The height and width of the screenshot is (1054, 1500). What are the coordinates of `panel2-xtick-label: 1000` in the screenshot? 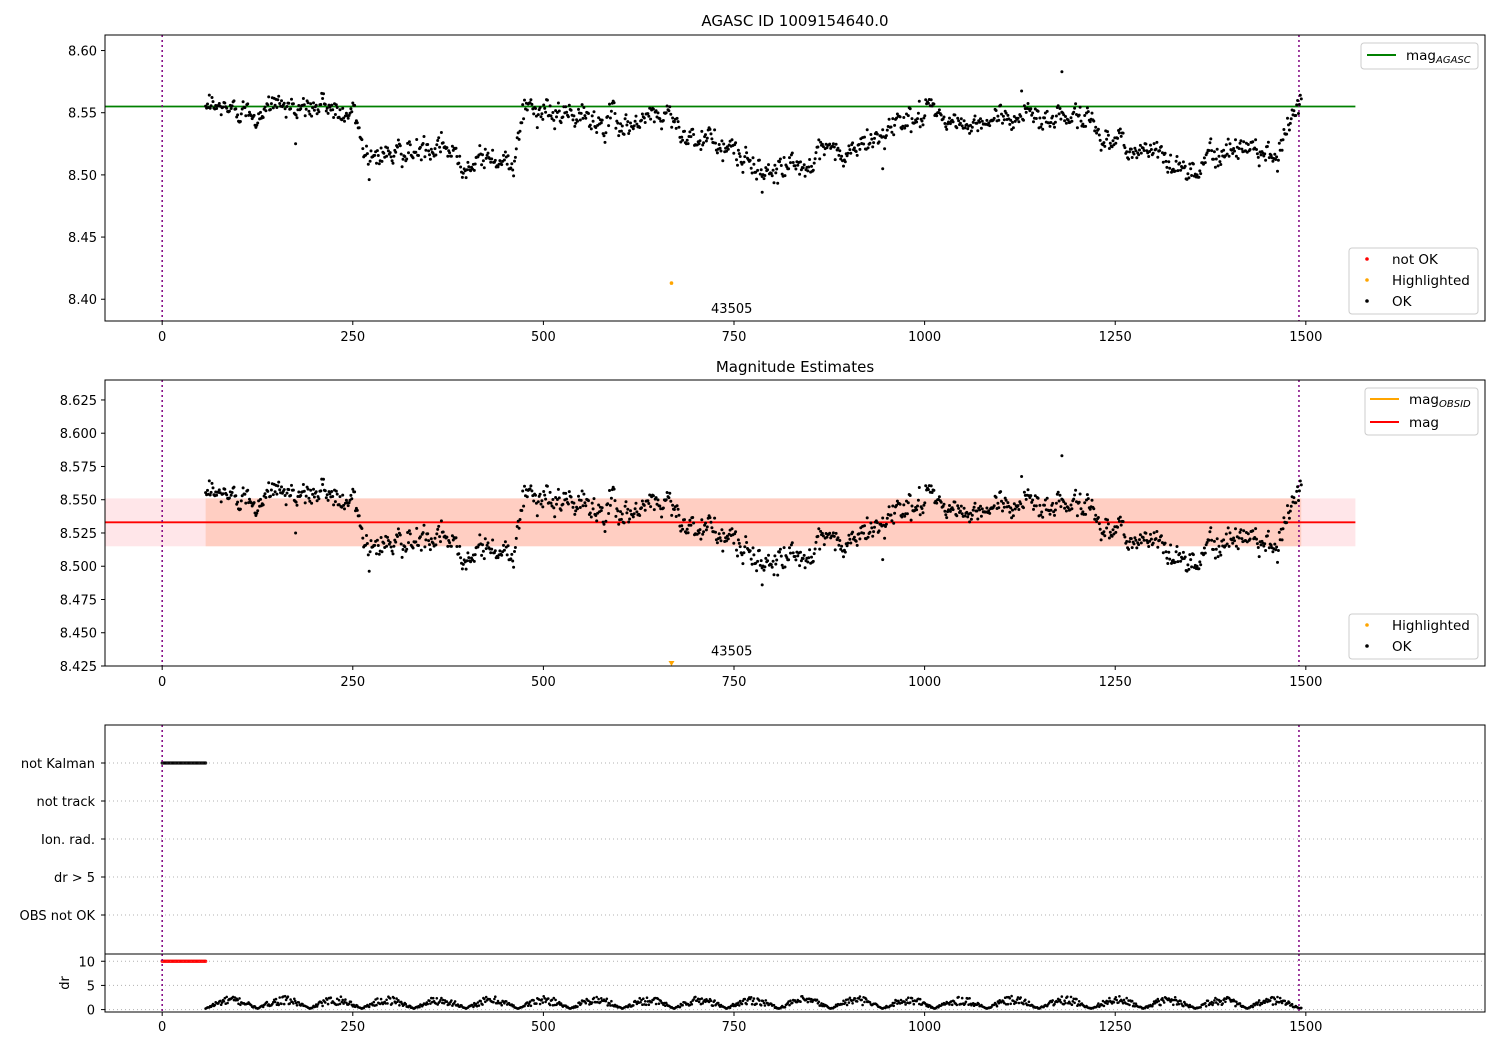 It's located at (924, 682).